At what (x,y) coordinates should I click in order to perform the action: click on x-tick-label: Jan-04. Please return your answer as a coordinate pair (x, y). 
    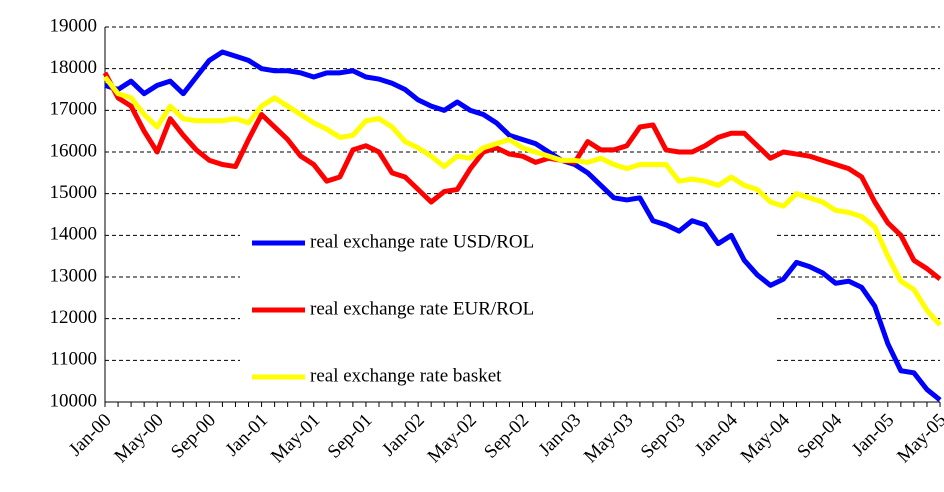
    Looking at the image, I should click on (716, 434).